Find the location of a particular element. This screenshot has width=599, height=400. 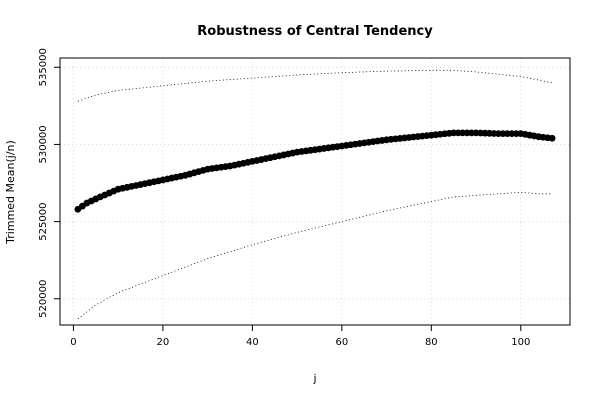

chart-title: Robustness of Central Tendency is located at coordinates (315, 31).